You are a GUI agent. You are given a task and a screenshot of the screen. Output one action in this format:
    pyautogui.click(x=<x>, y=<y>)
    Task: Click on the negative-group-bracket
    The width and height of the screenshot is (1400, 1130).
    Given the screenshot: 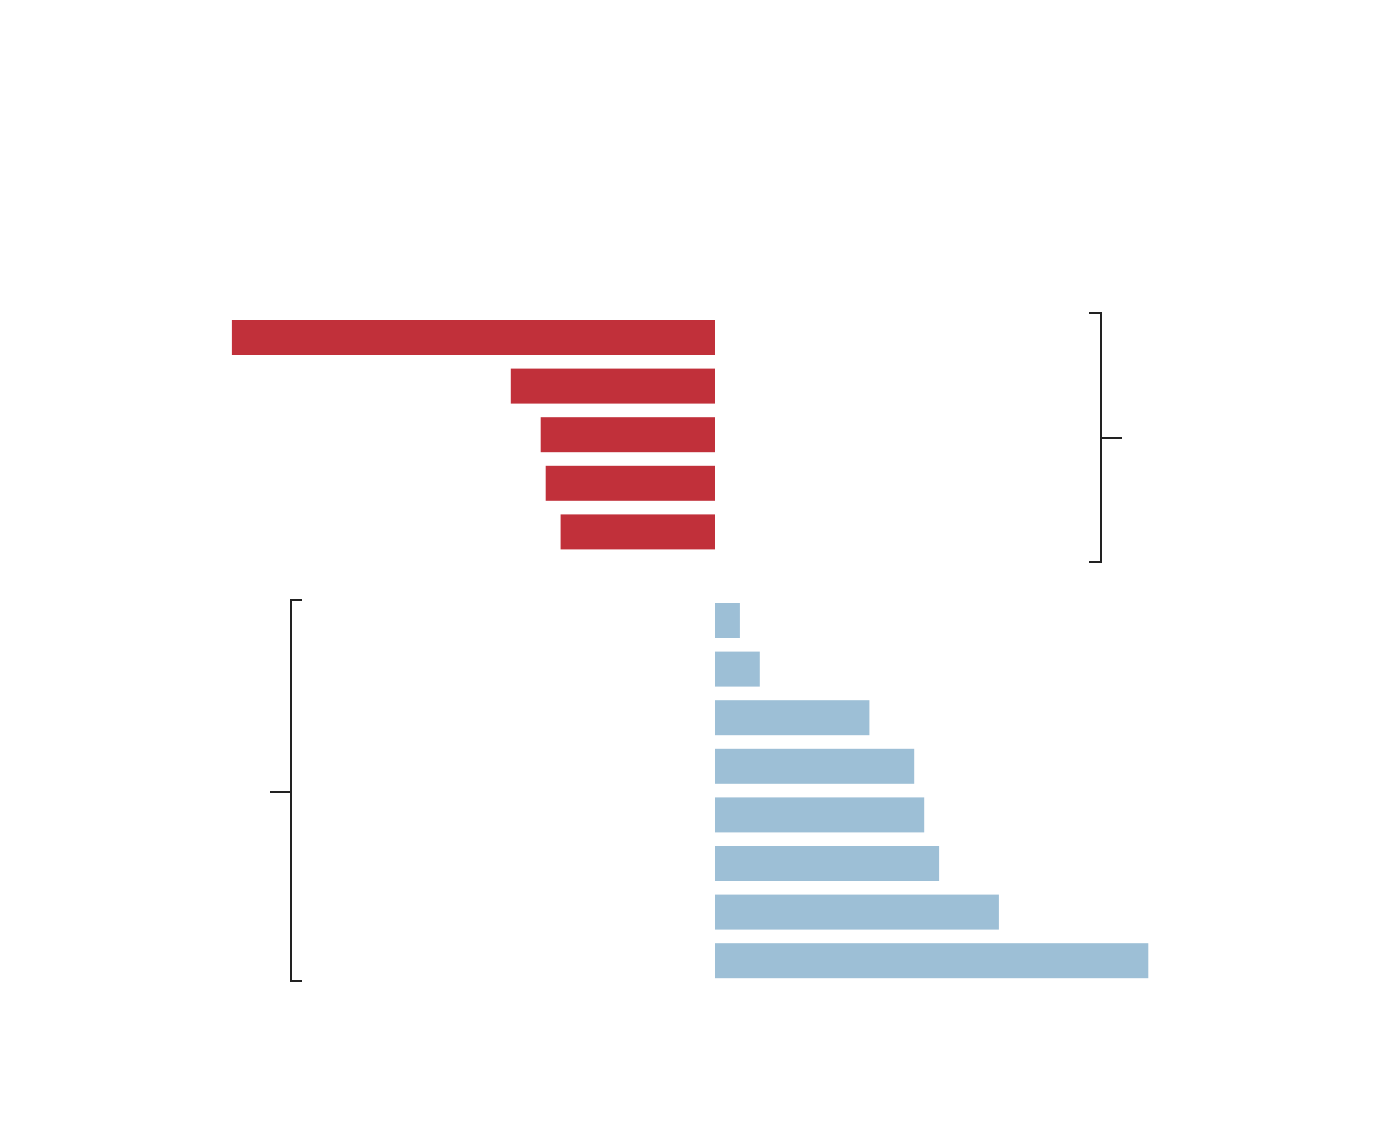 What is the action you would take?
    pyautogui.click(x=1105, y=437)
    